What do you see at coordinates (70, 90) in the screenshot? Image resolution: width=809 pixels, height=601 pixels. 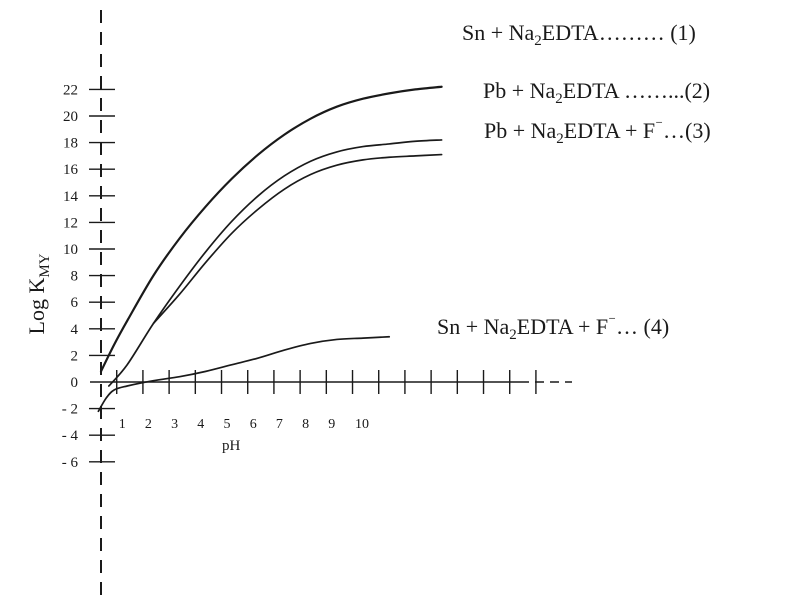 I see `y-tick-label: 22` at bounding box center [70, 90].